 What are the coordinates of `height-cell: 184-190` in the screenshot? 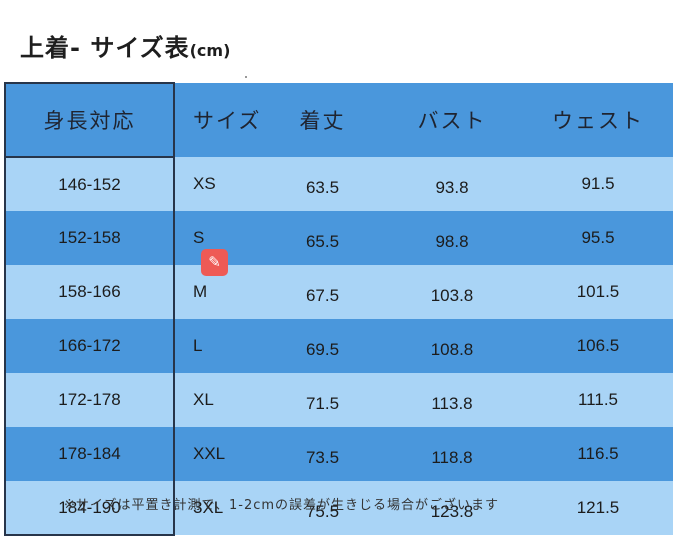 It's located at (89, 508).